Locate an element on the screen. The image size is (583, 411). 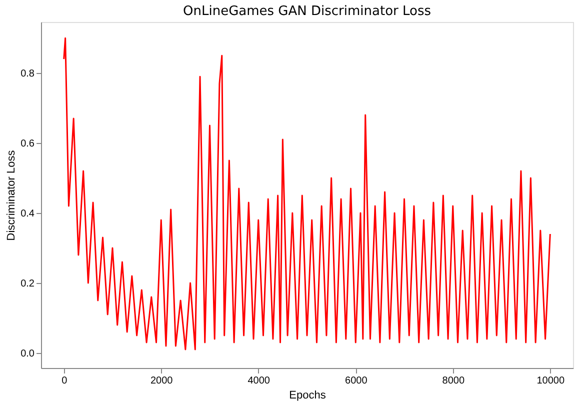
x-tick-label: 2000 is located at coordinates (162, 381).